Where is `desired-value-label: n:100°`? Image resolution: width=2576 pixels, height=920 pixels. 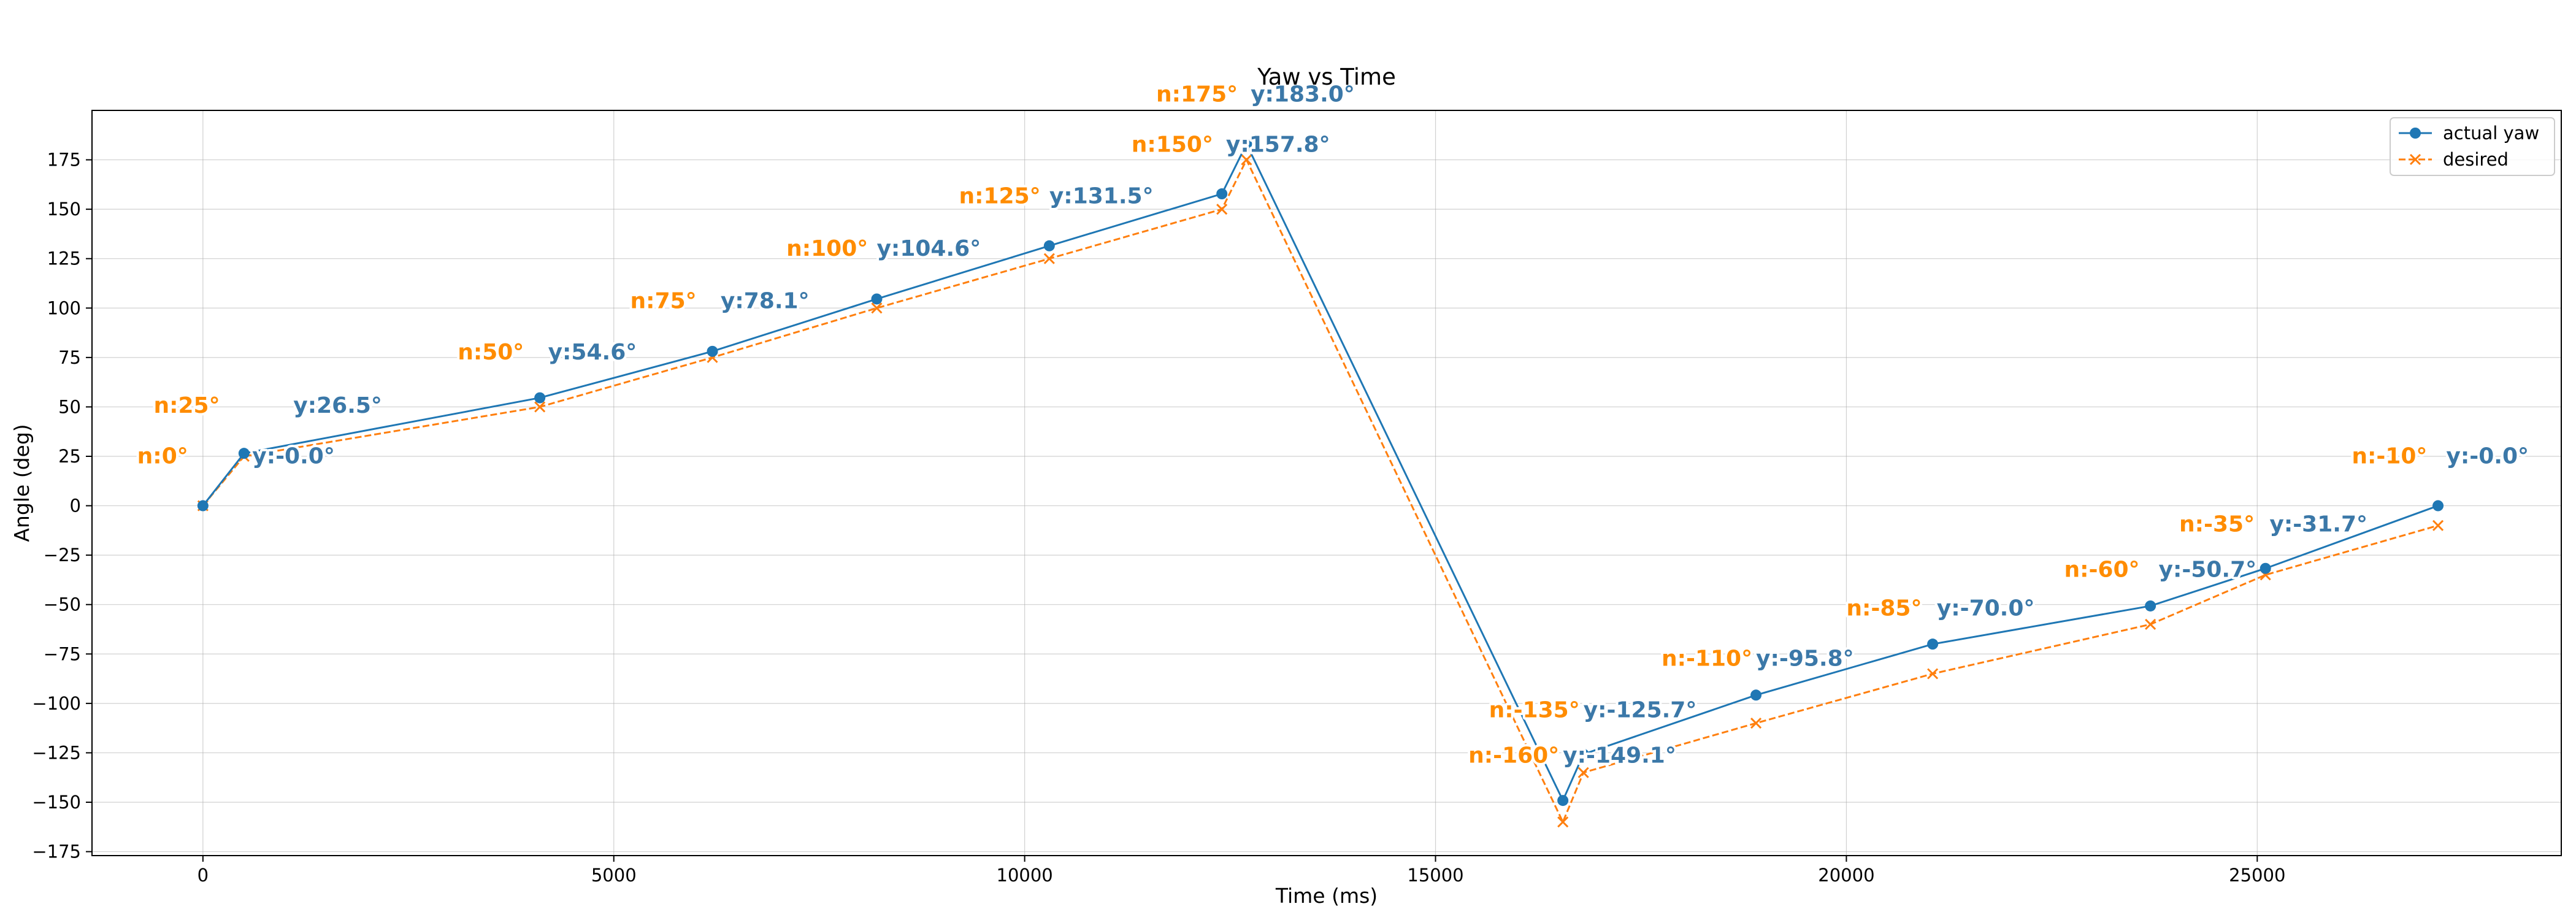
desired-value-label: n:100° is located at coordinates (827, 248).